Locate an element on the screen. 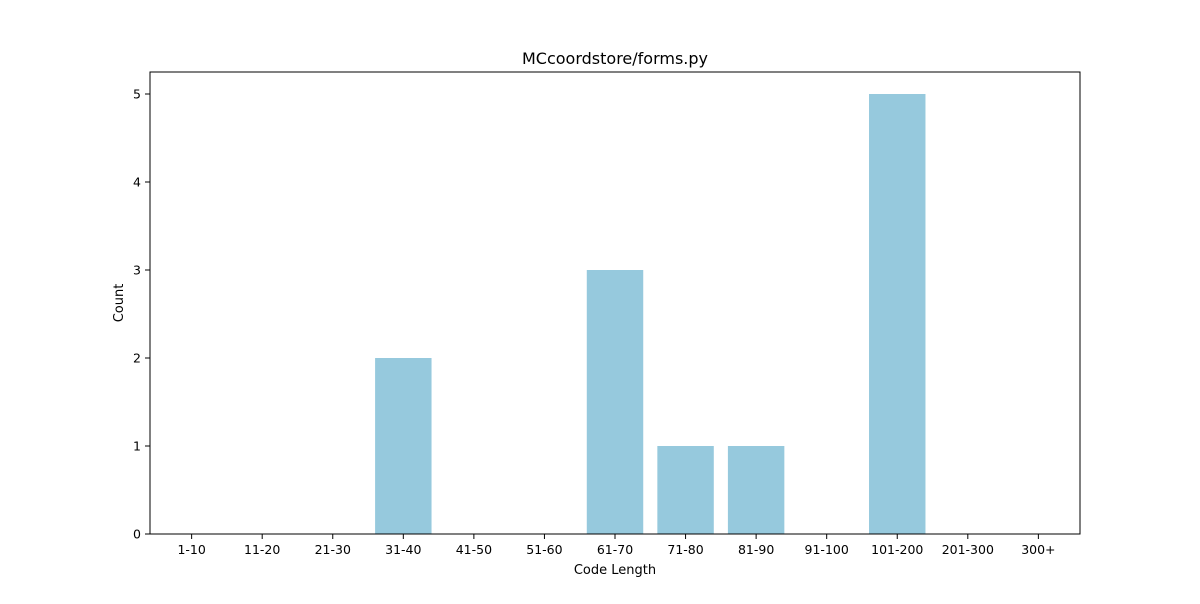 This screenshot has width=1200, height=604. x-tick-label: 31-40 is located at coordinates (403, 549).